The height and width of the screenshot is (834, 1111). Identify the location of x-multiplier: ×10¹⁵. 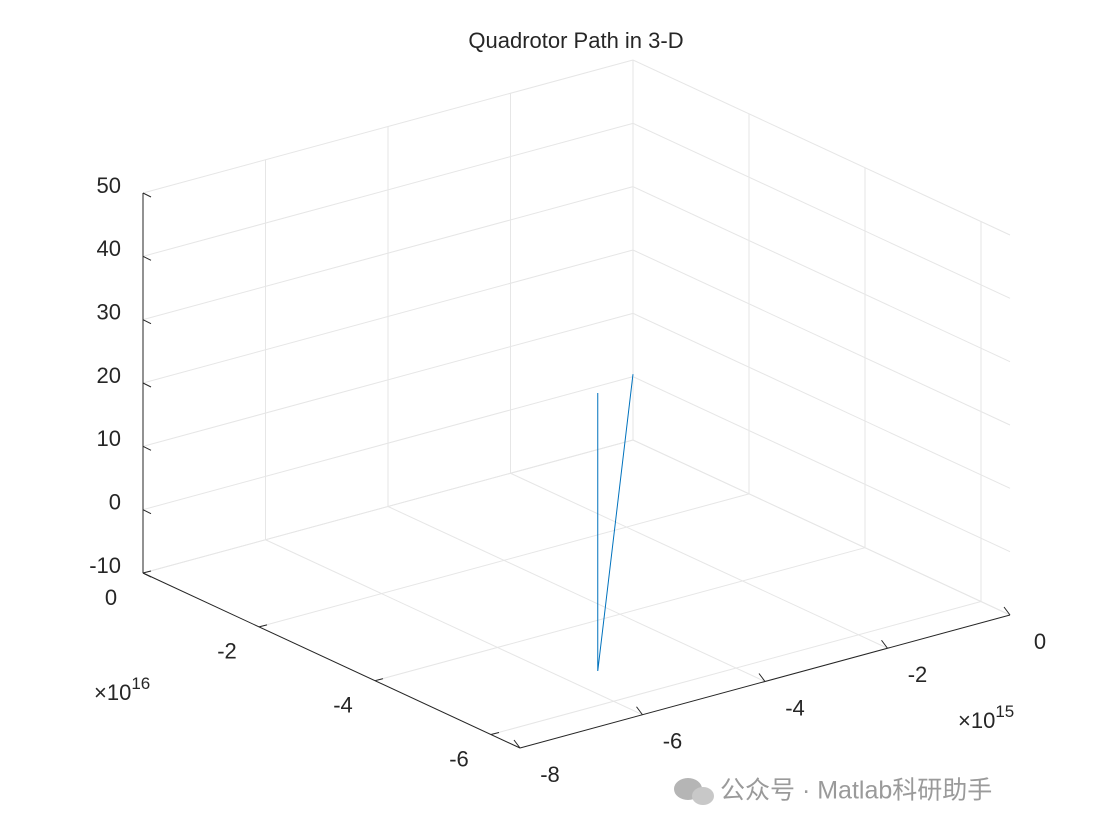
(986, 717).